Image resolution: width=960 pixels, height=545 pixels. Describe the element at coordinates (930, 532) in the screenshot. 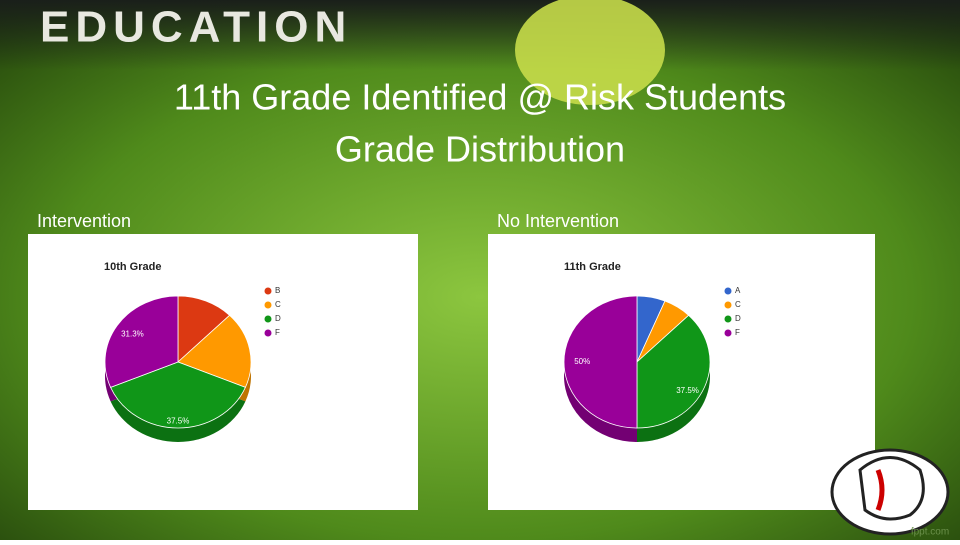

I see `footer: fppt.com` at that location.